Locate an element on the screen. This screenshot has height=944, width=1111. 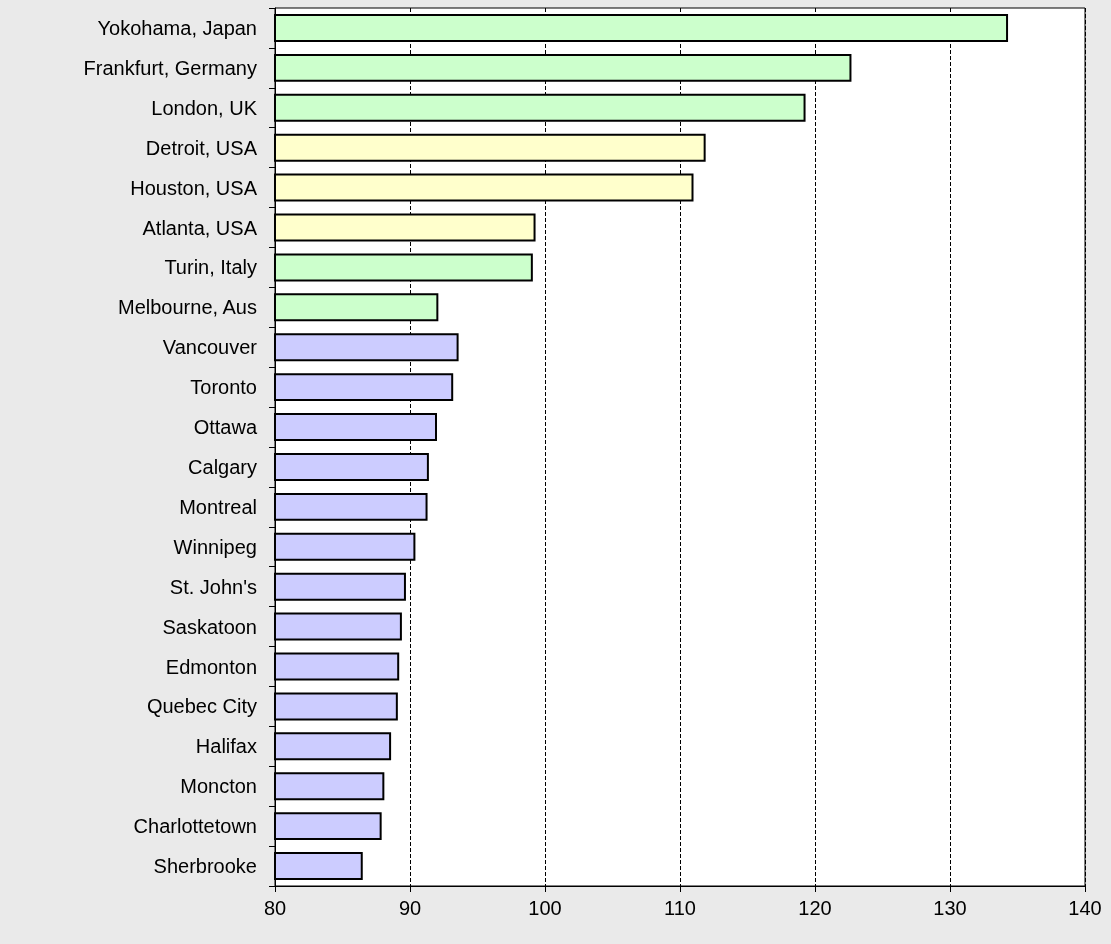
y-tick-label: Melbourne, Aus is located at coordinates (187, 307).